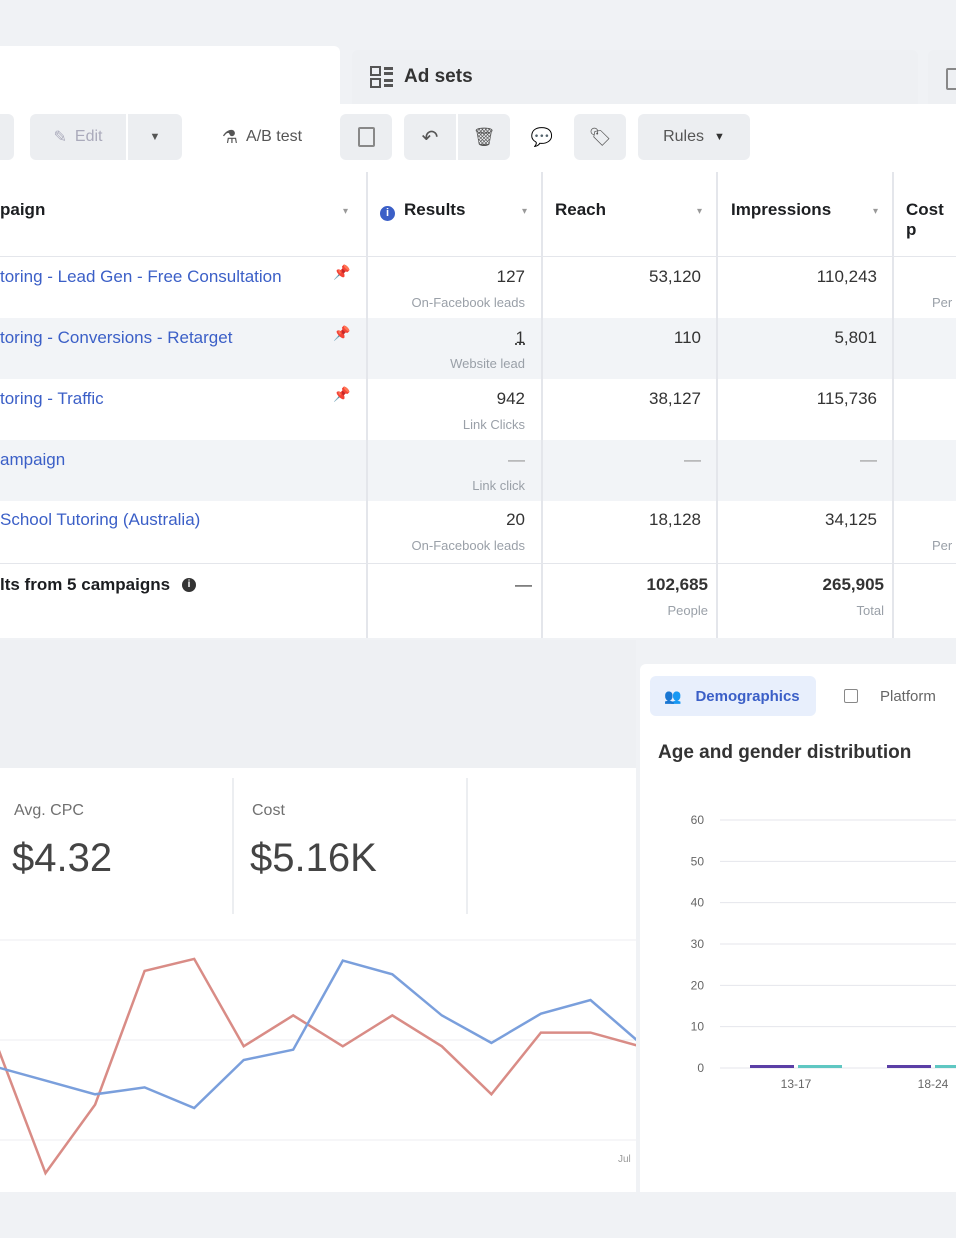 This screenshot has height=1238, width=956. What do you see at coordinates (515, 519) in the screenshot?
I see `results-value: 20` at bounding box center [515, 519].